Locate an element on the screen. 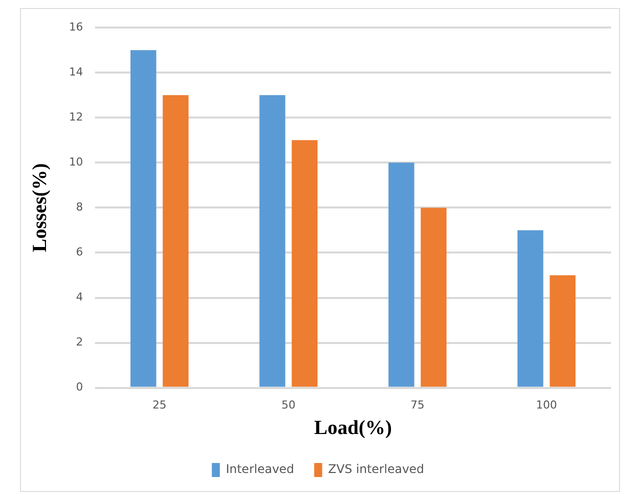 The height and width of the screenshot is (494, 622). x-tick-label: 75 is located at coordinates (417, 405).